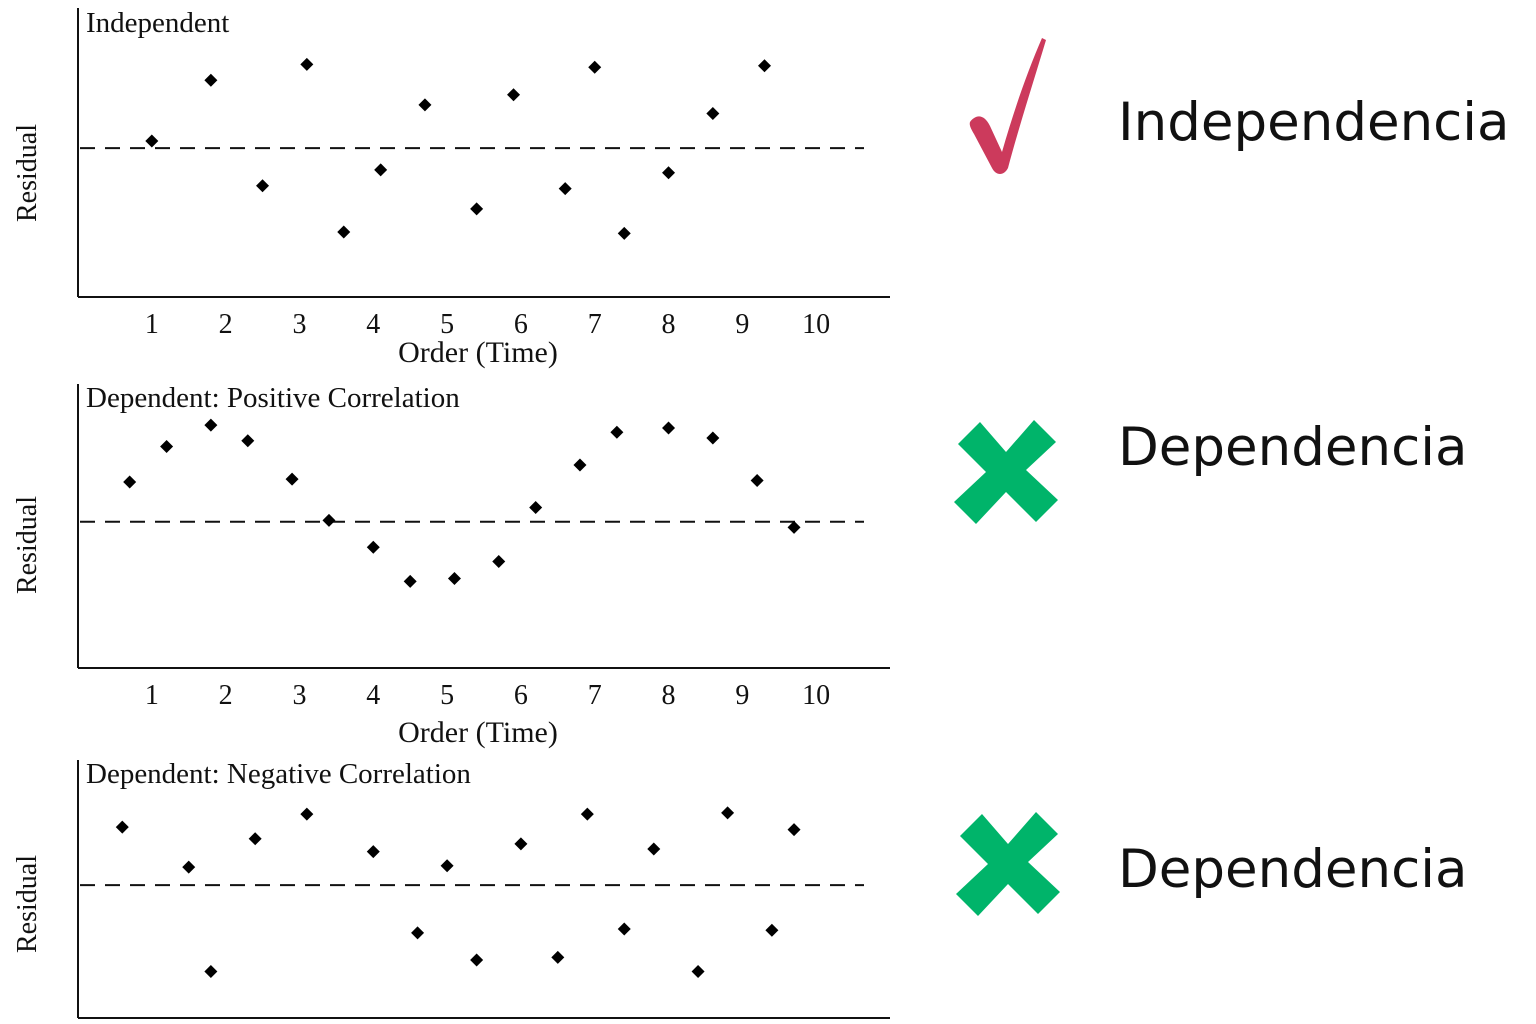 This screenshot has width=1536, height=1024. Describe the element at coordinates (451, 888) in the screenshot. I see `residual-plot-3: Dependent: Negative Correlation Residual` at that location.